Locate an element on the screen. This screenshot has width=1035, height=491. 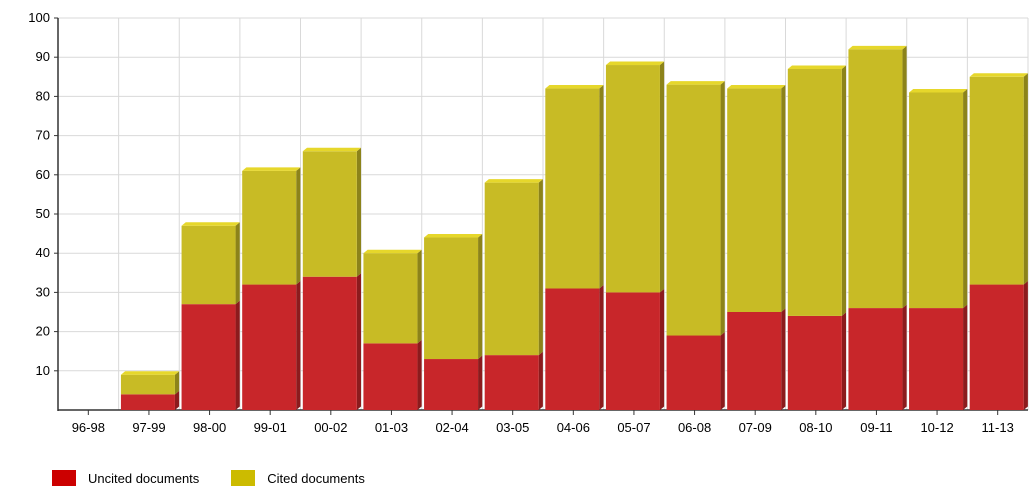
legend-swatch-uncited is located at coordinates (64, 478).